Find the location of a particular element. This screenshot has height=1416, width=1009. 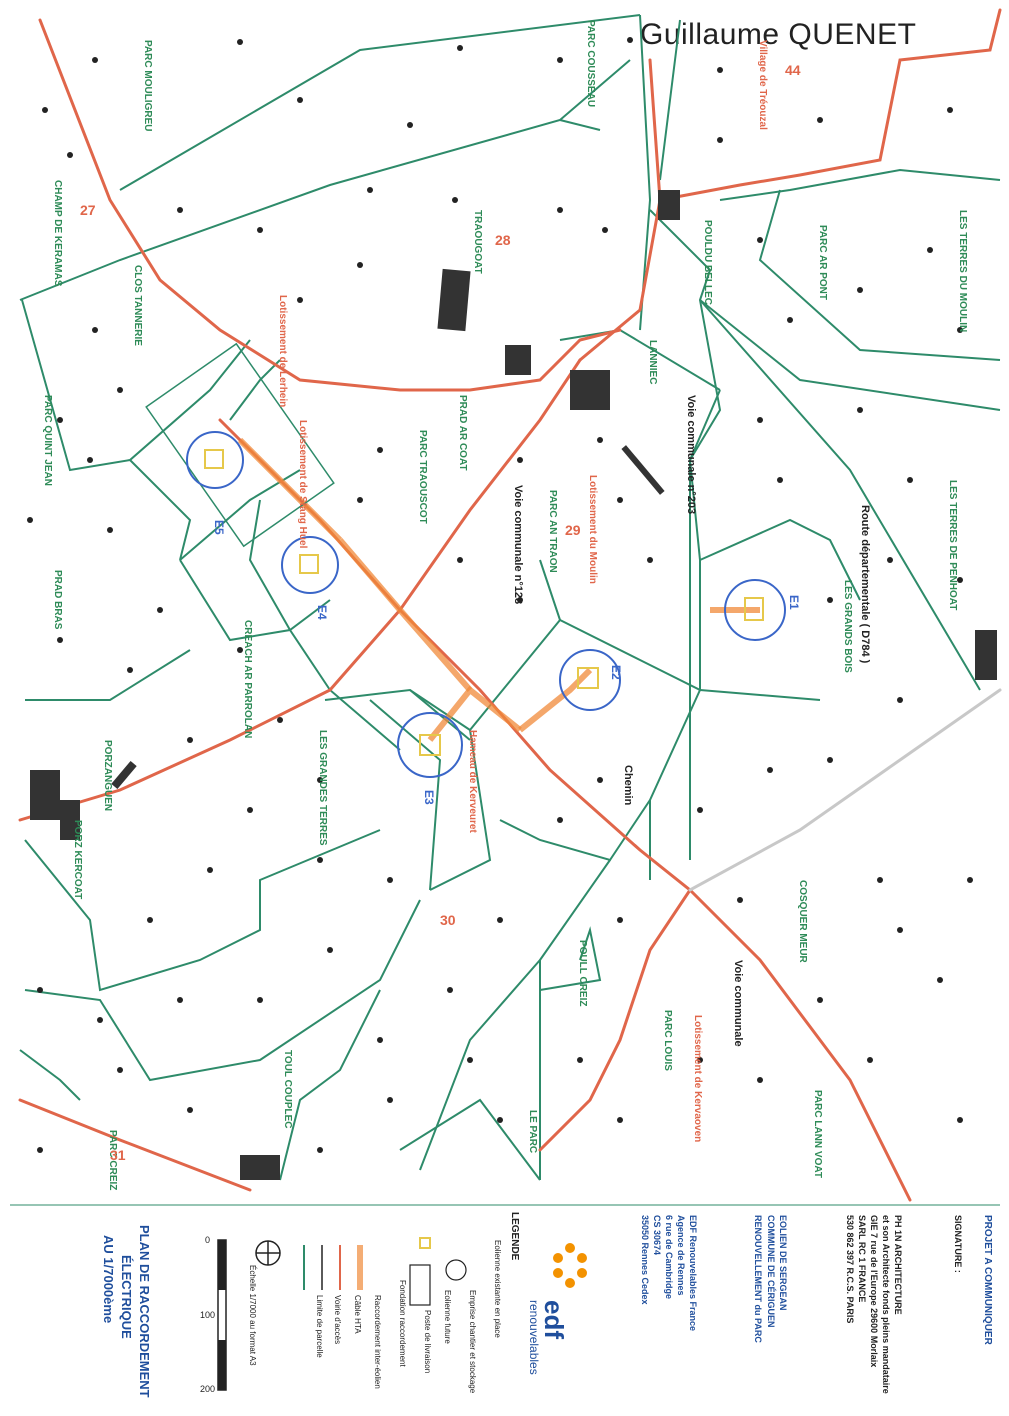

svg-text: CS 30674 is located at coordinates (657, 1235).